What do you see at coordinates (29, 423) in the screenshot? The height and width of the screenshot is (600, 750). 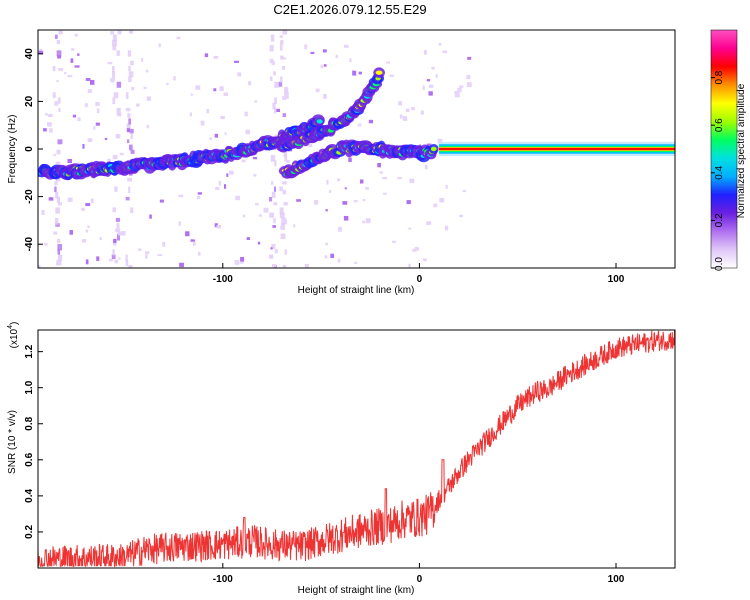 I see `y-tick-label: 0.8` at bounding box center [29, 423].